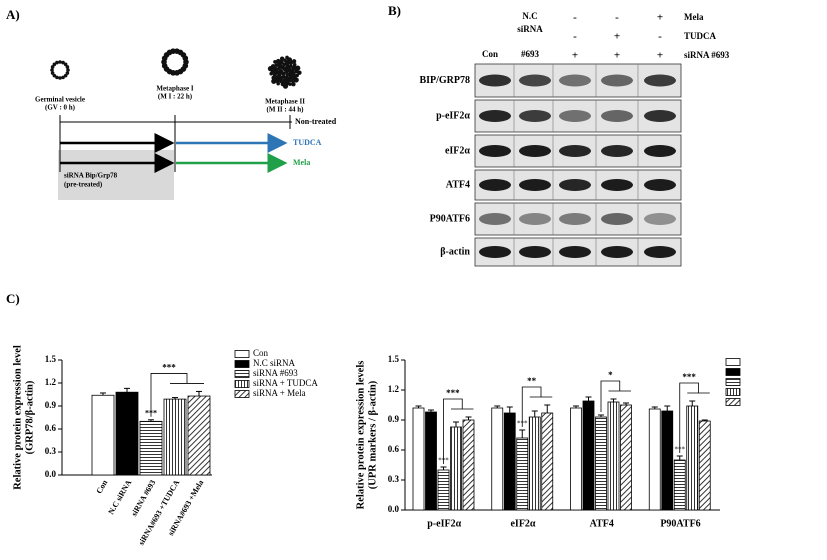  I want to click on x-tick-label: Con, so click(101, 486).